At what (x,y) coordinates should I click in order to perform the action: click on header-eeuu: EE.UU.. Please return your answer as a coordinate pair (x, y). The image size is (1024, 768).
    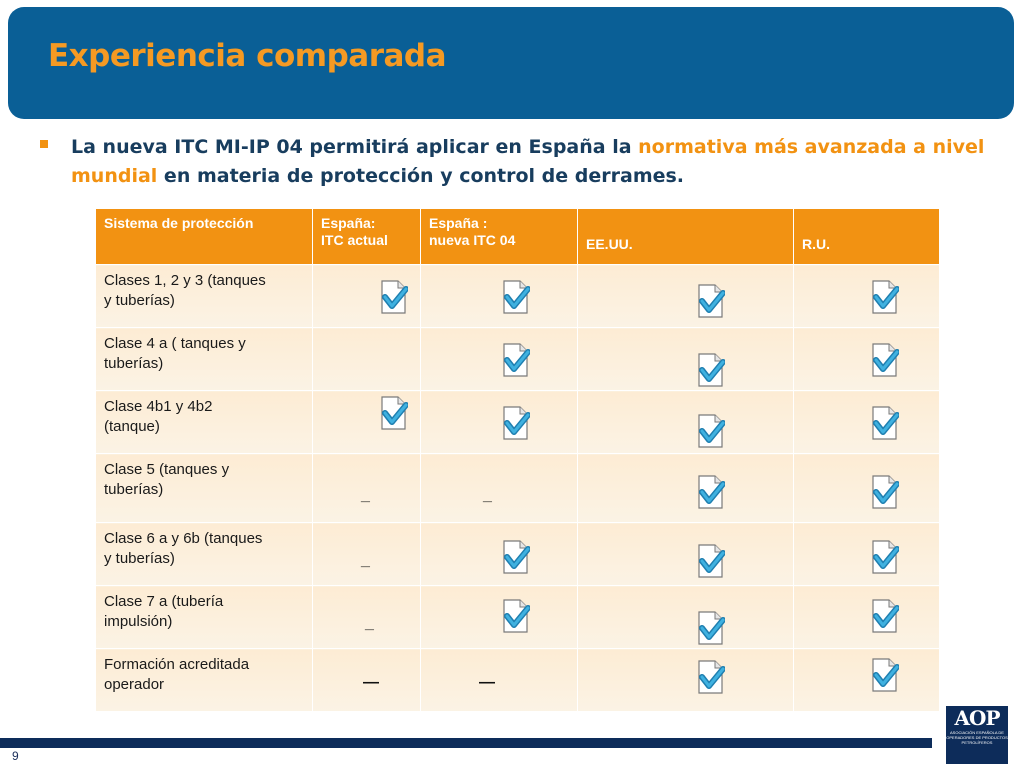
    Looking at the image, I should click on (685, 236).